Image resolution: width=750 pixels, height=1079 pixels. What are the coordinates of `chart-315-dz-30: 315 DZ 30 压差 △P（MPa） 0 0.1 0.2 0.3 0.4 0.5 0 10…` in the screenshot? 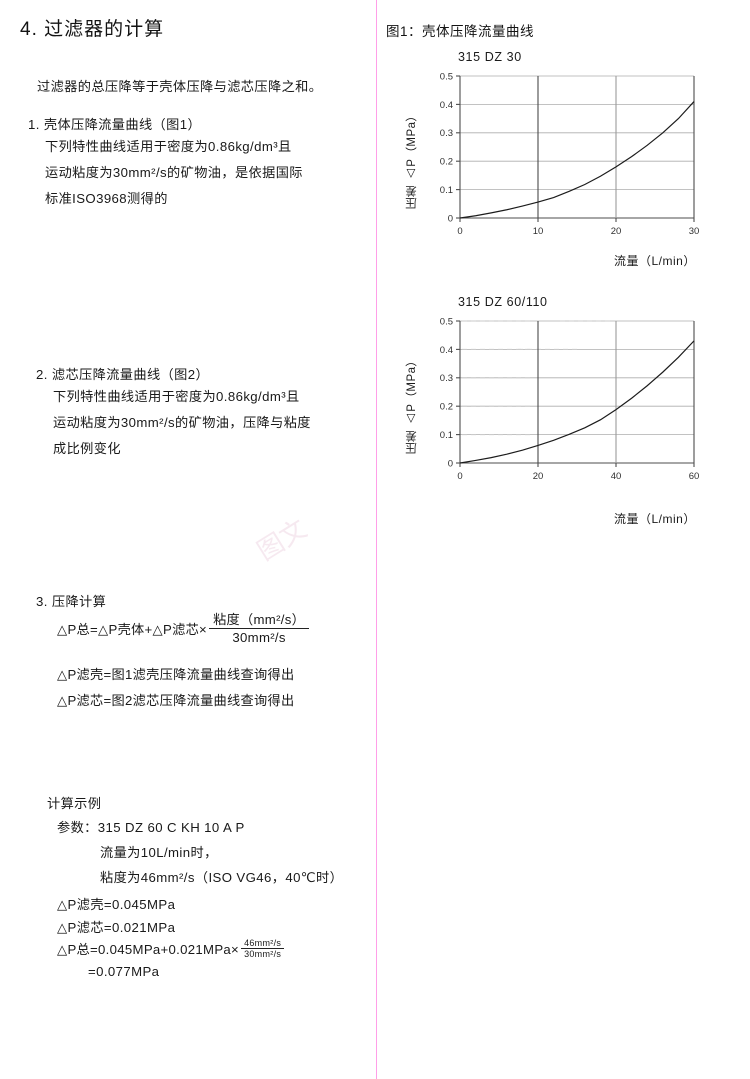 It's located at (578, 160).